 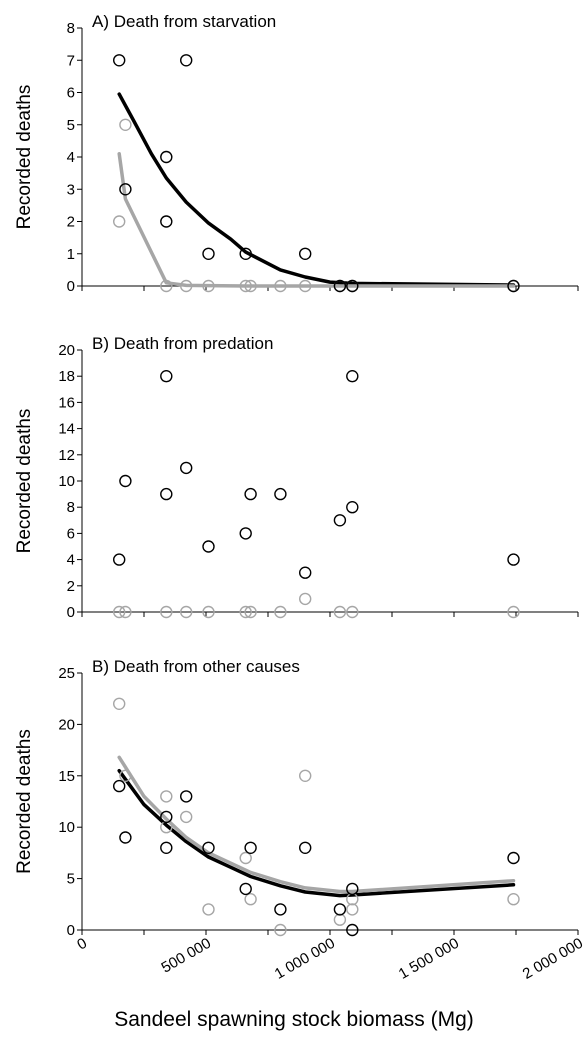 What do you see at coordinates (66, 455) in the screenshot?
I see `y-tick-label: 12` at bounding box center [66, 455].